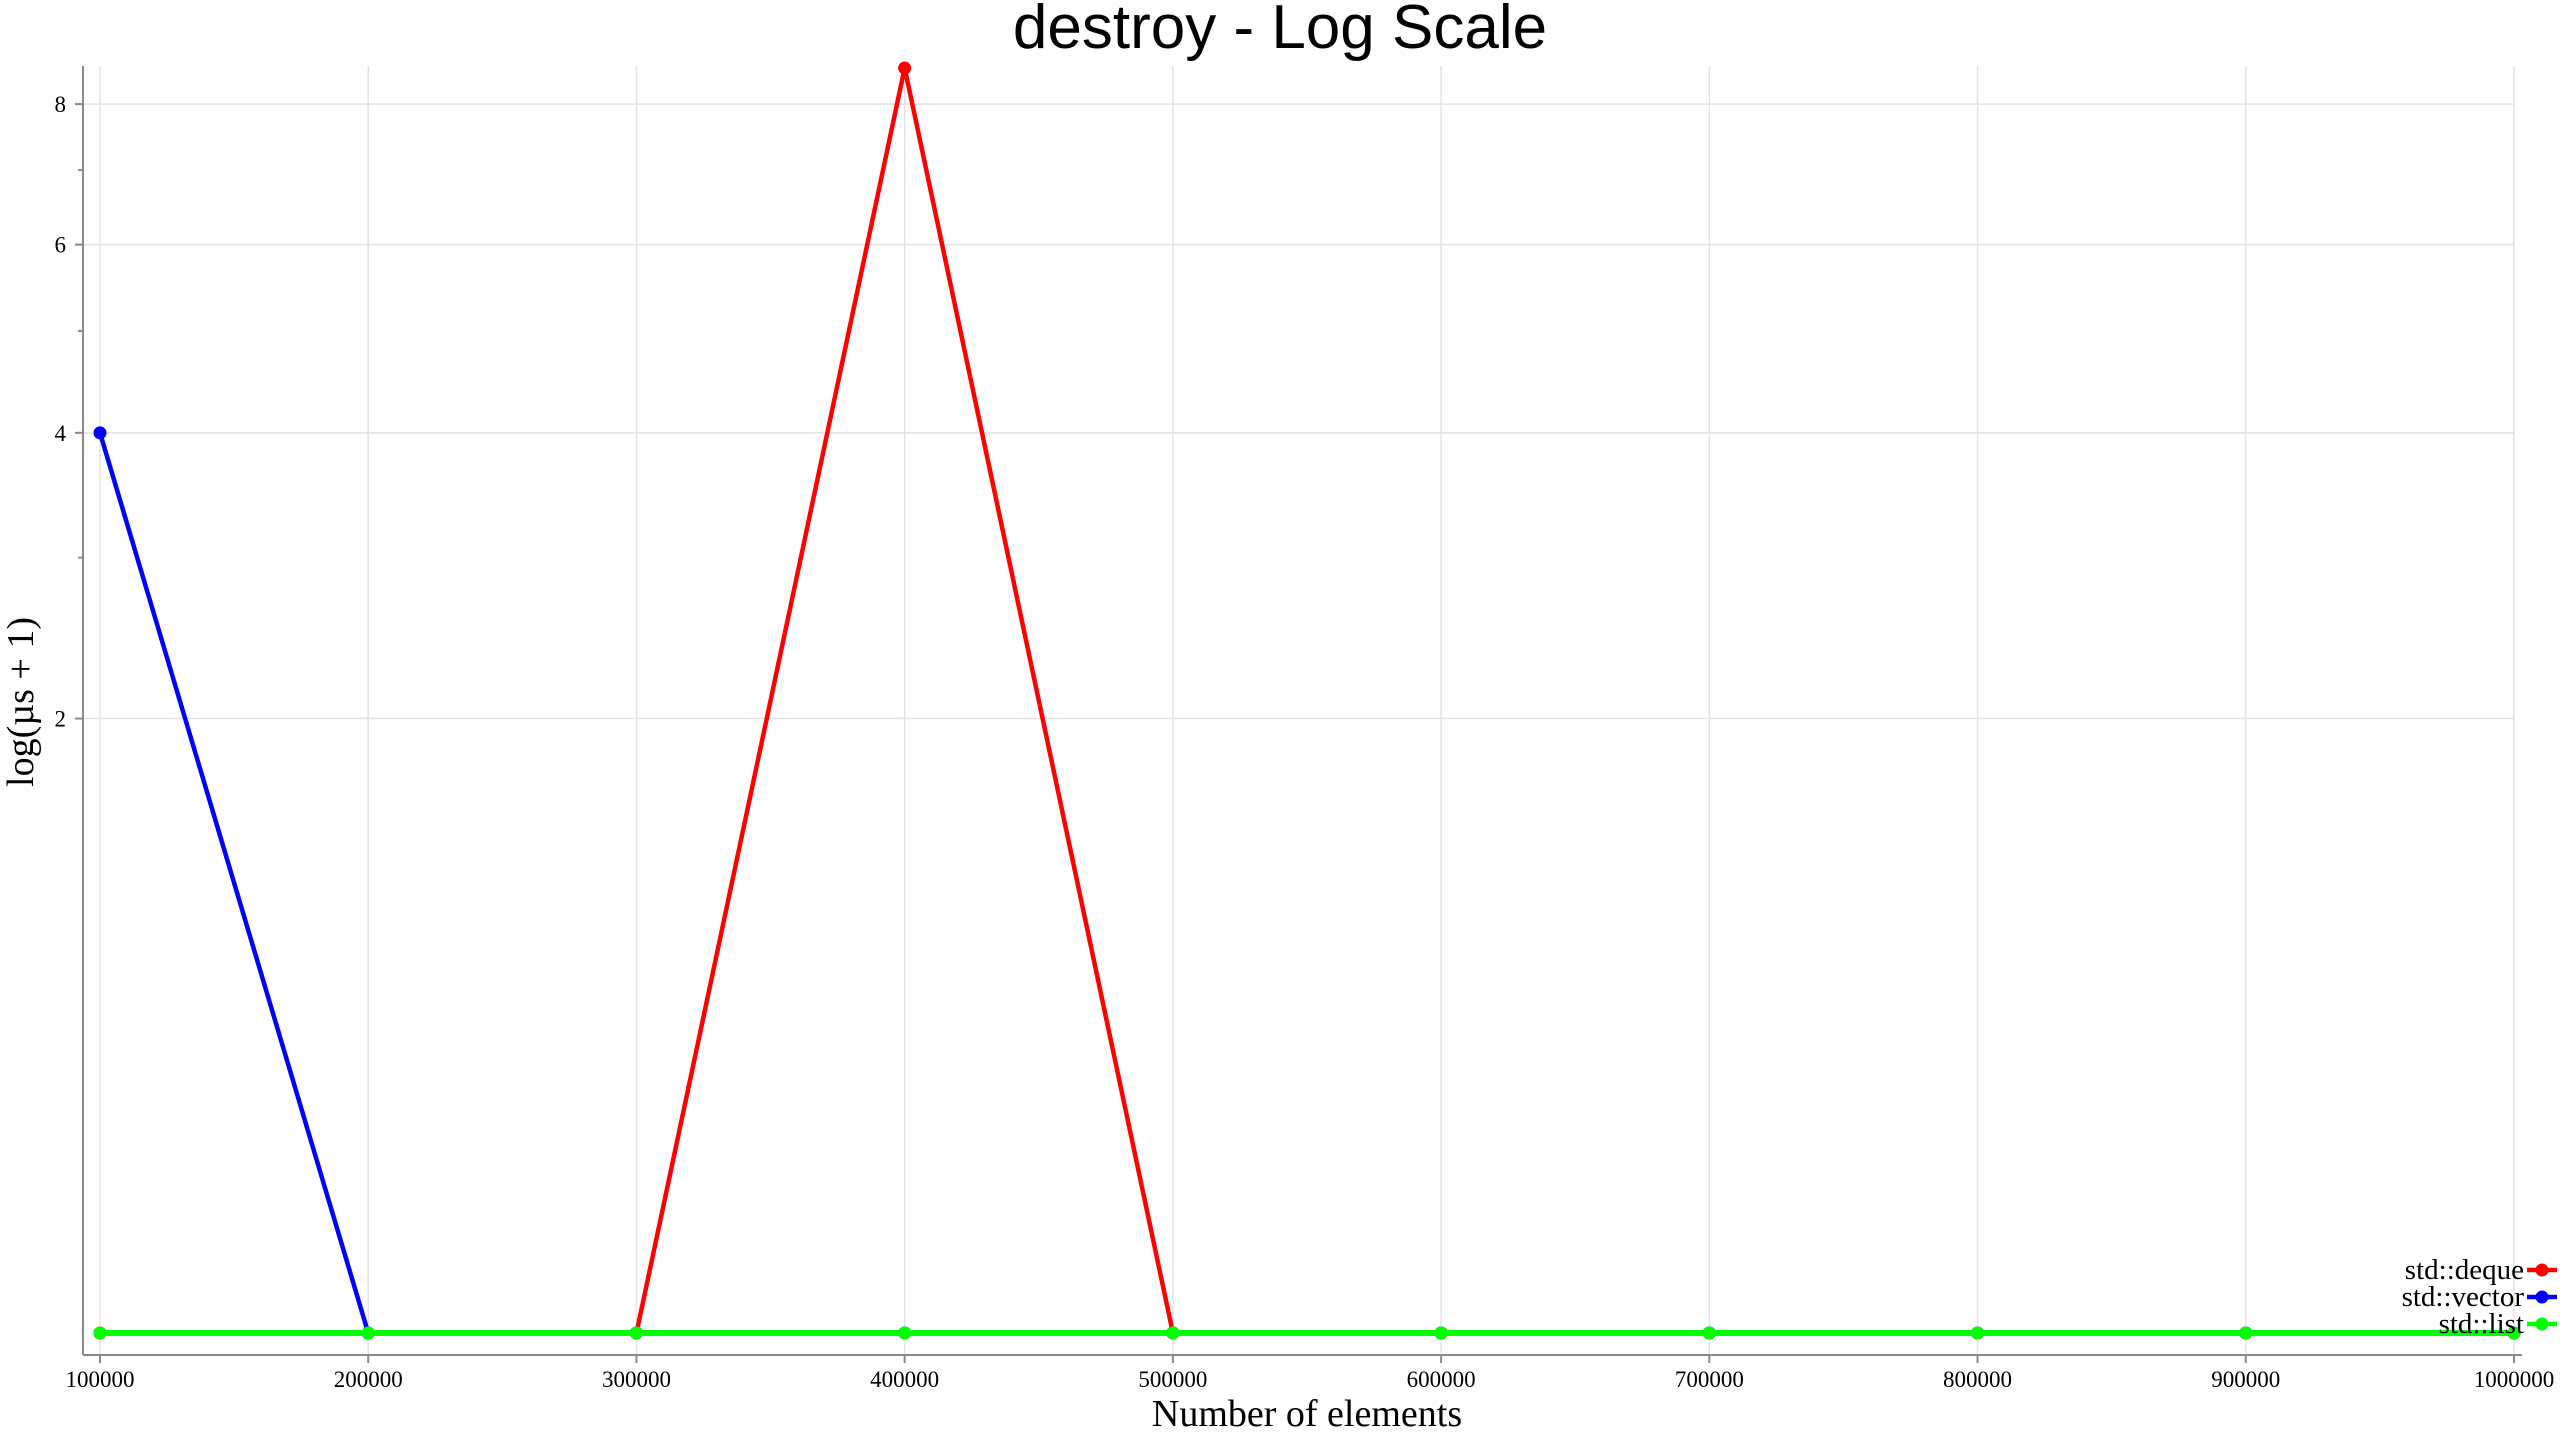 This screenshot has width=2560, height=1440. What do you see at coordinates (61, 104) in the screenshot?
I see `y-tick-label: 8` at bounding box center [61, 104].